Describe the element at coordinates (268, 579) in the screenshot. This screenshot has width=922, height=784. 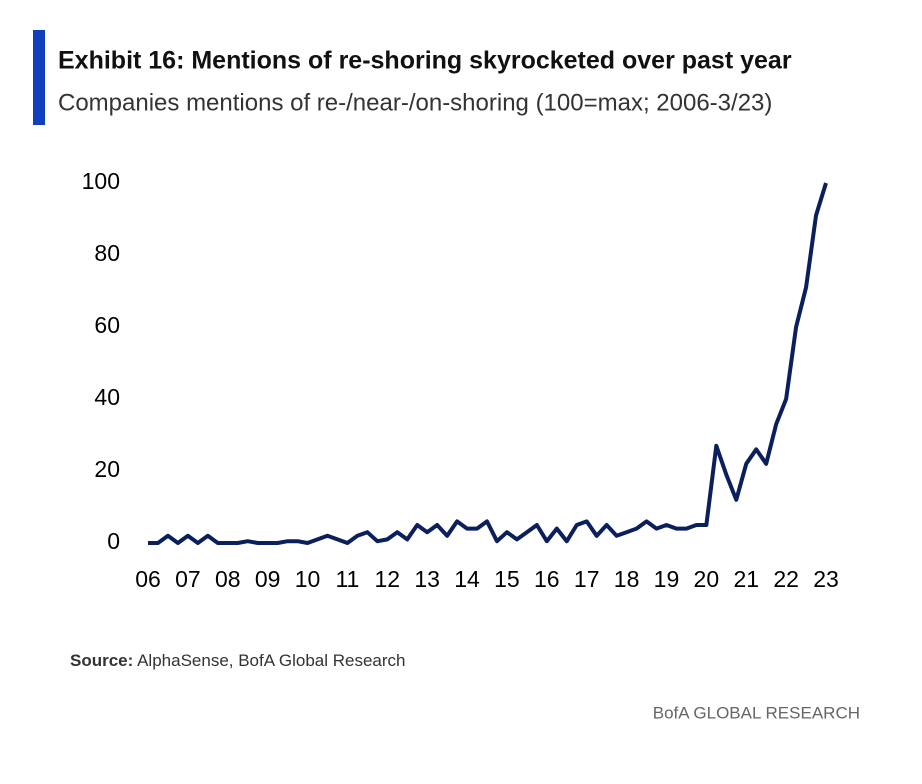
I see `x-tick-label: 09` at that location.